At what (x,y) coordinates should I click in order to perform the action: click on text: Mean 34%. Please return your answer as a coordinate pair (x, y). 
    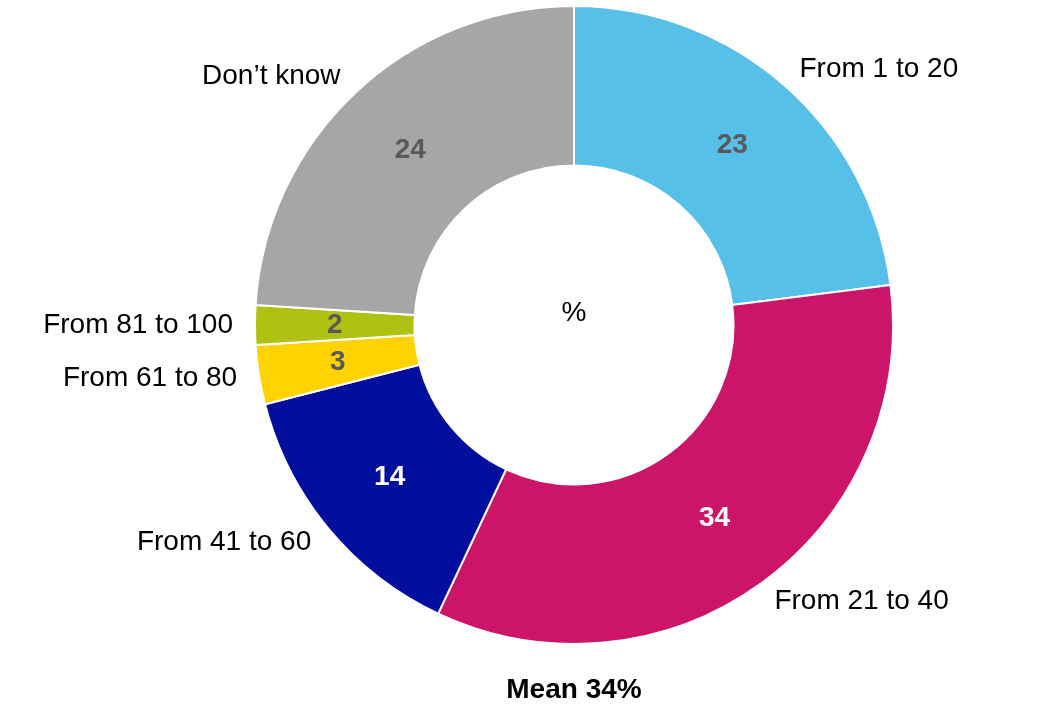
    Looking at the image, I should click on (574, 688).